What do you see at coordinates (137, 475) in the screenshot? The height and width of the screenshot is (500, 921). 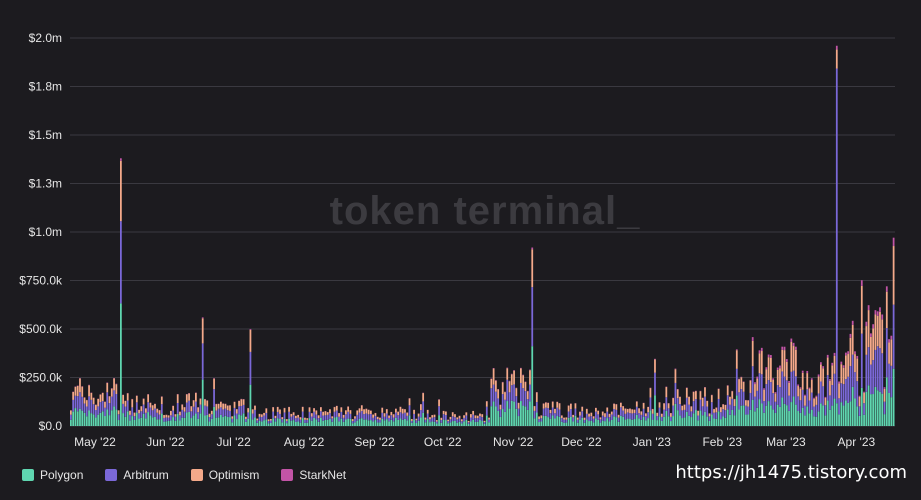 I see `legend-item-arbitrum: Arbitrum` at bounding box center [137, 475].